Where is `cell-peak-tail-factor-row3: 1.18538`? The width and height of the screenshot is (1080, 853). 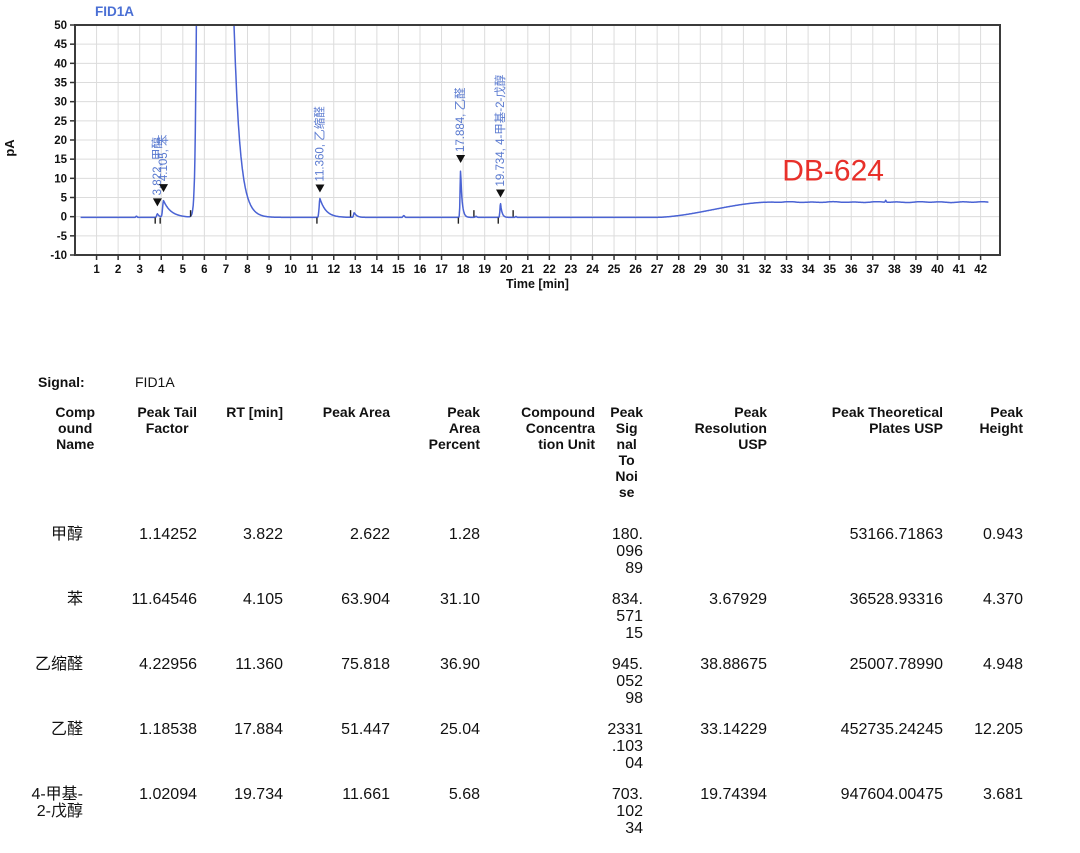 cell-peak-tail-factor-row3: 1.18538 is located at coordinates (168, 729).